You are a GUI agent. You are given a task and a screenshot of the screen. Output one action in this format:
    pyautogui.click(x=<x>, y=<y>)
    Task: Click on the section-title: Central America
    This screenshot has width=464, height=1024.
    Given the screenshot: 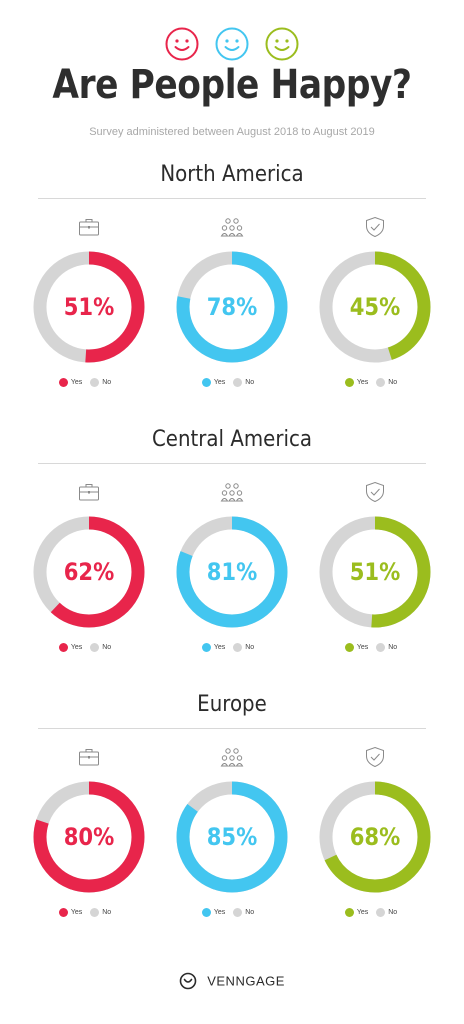 What is the action you would take?
    pyautogui.click(x=232, y=439)
    